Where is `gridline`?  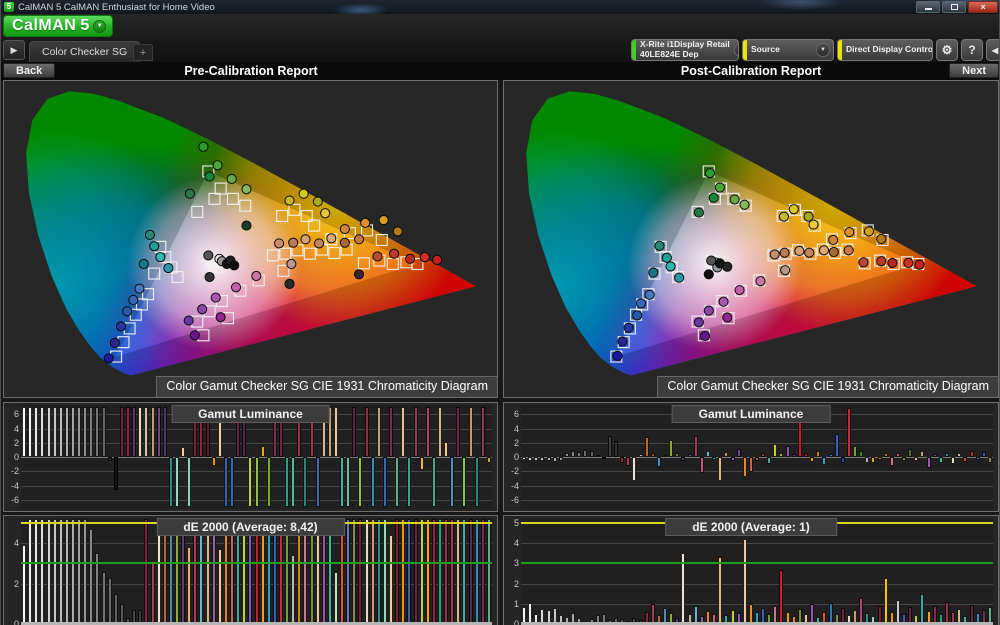 gridline is located at coordinates (757, 544).